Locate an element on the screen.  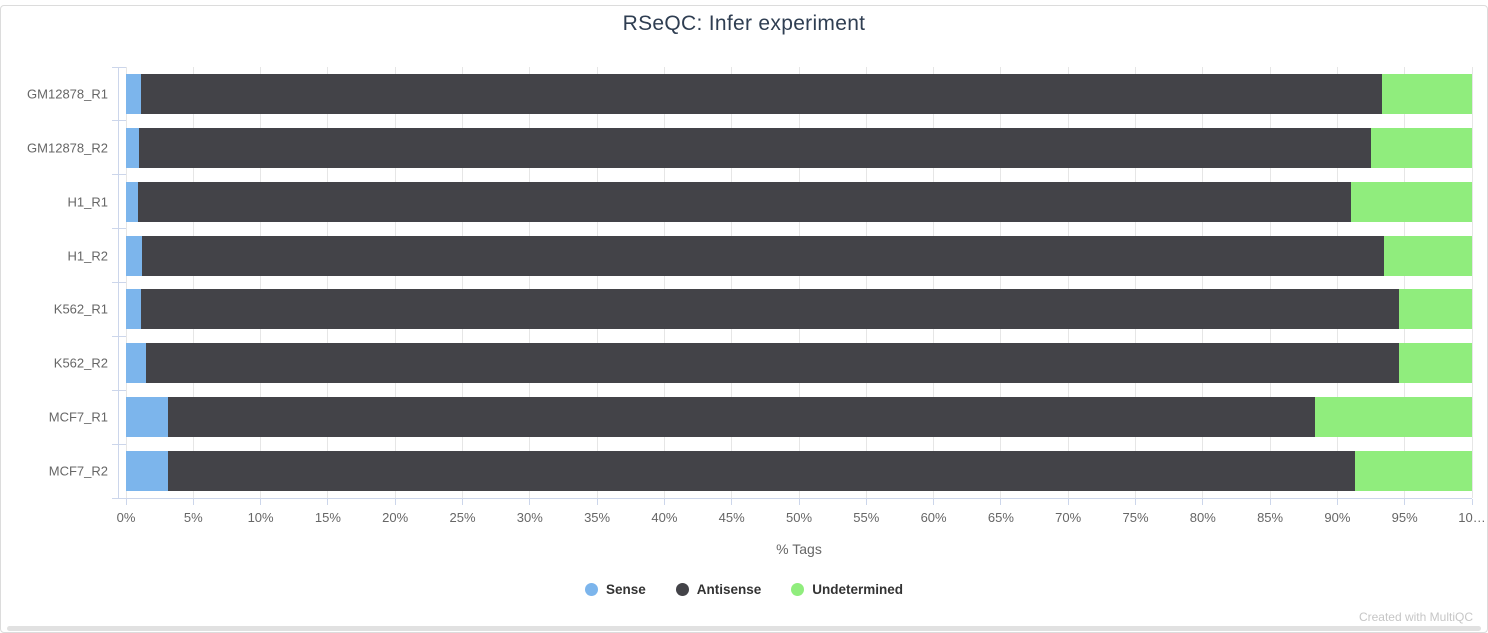
chart-row: MCF7_R1 is located at coordinates (760, 417).